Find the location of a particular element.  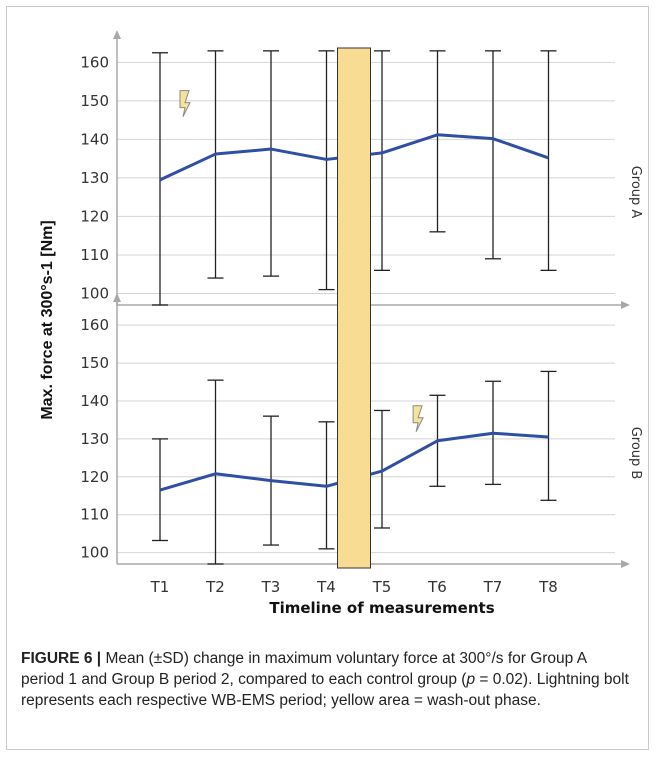

x-tick-label: T4 is located at coordinates (326, 587).